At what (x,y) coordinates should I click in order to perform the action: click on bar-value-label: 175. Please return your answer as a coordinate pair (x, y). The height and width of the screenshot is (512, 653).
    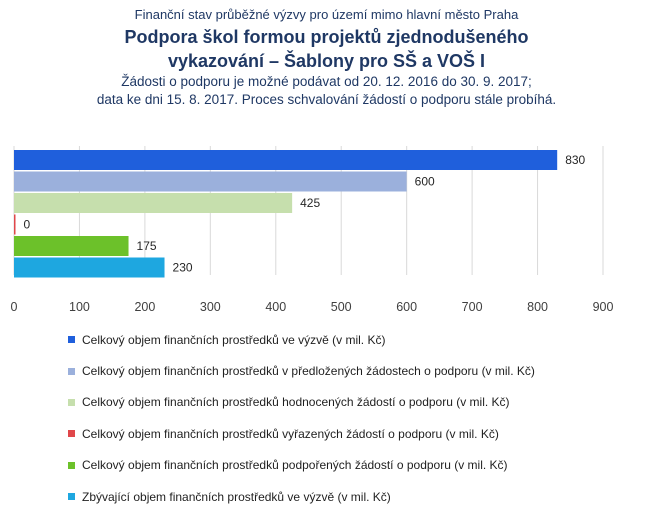
    Looking at the image, I should click on (147, 246).